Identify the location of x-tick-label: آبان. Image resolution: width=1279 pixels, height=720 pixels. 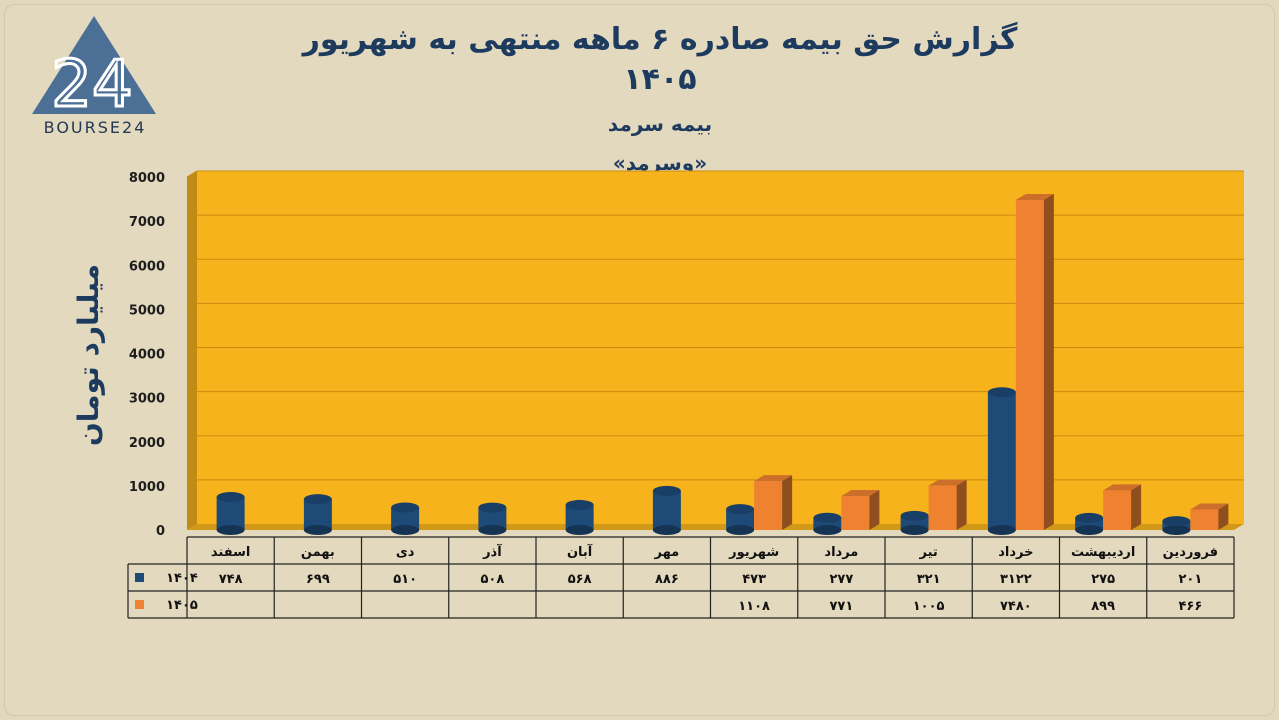
(580, 551).